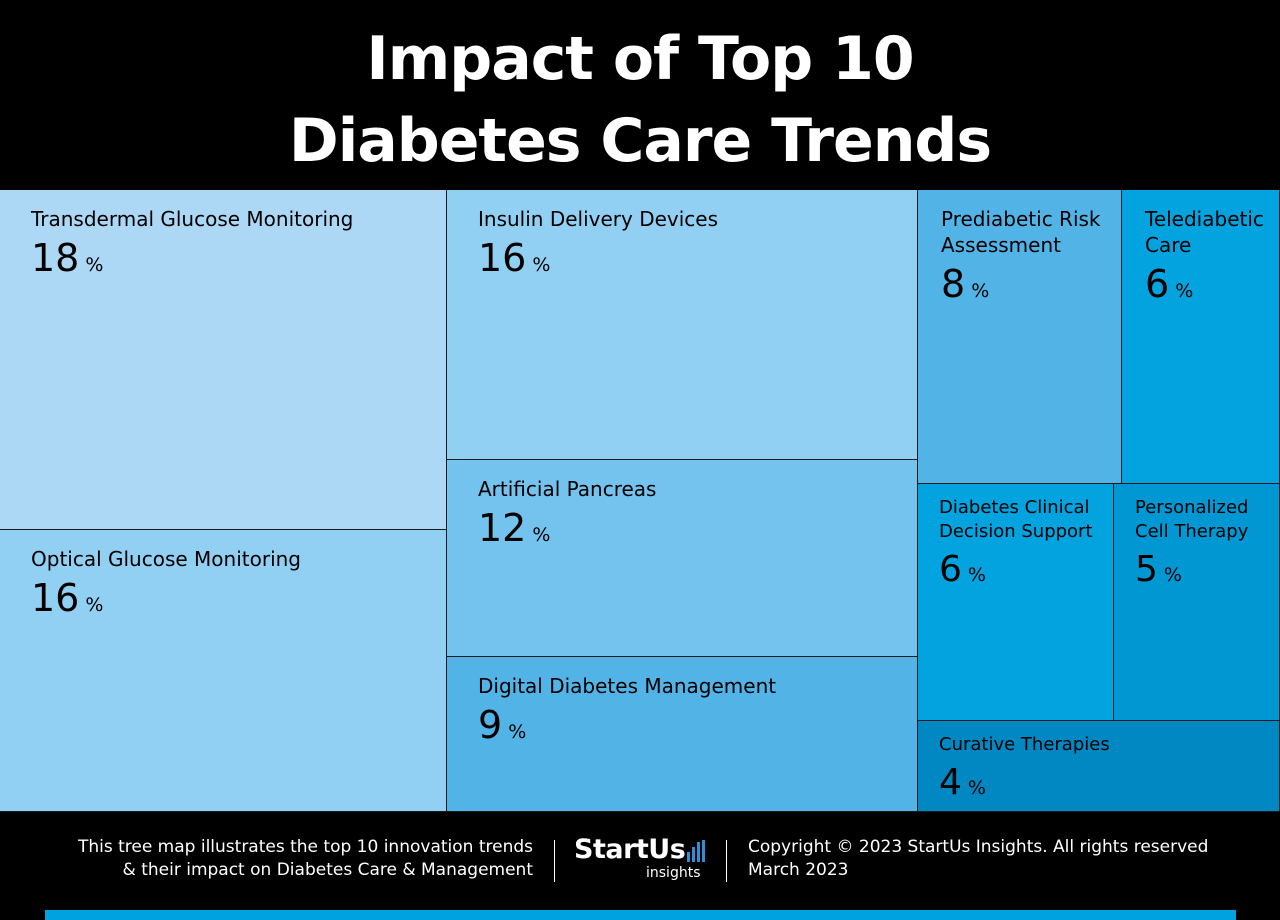 The height and width of the screenshot is (920, 1280). What do you see at coordinates (1021, 232) in the screenshot?
I see `tile-label: Prediabetic Risk Assessment` at bounding box center [1021, 232].